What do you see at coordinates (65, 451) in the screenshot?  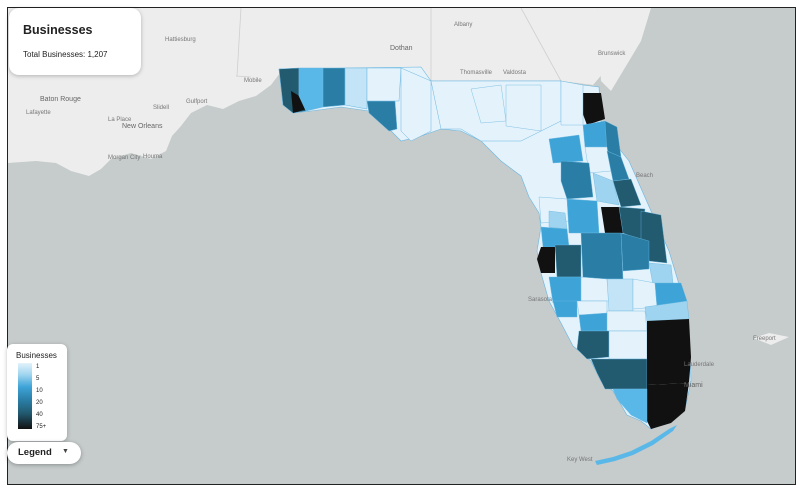 I see `caret-down-icon: ▼` at bounding box center [65, 451].